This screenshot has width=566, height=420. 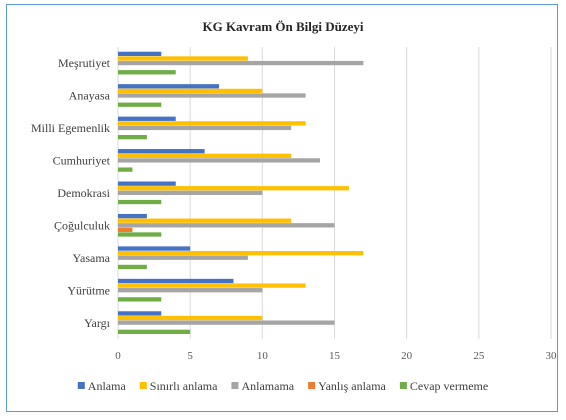 What do you see at coordinates (449, 386) in the screenshot?
I see `legend-label: Cevap vermeme` at bounding box center [449, 386].